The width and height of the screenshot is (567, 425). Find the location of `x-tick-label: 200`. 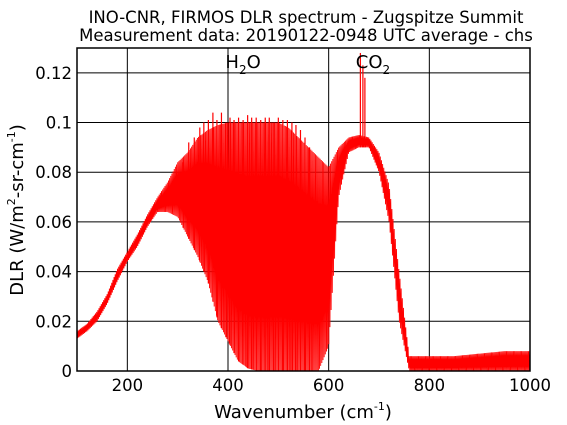

x-tick-label: 200 is located at coordinates (128, 385).